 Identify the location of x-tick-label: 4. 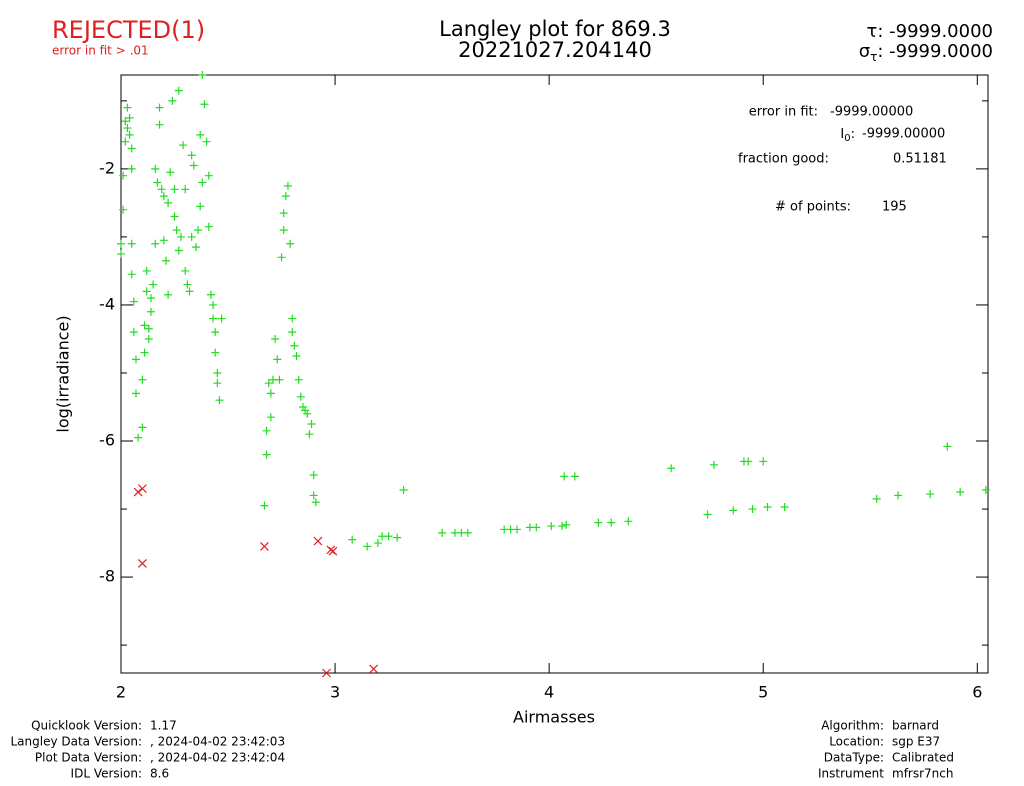
(549, 692).